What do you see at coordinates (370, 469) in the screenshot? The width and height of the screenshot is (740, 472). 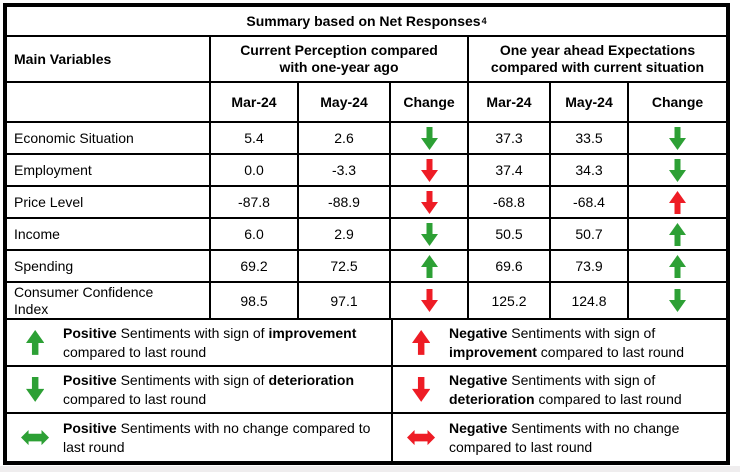 I see `page-bottom-strip` at bounding box center [370, 469].